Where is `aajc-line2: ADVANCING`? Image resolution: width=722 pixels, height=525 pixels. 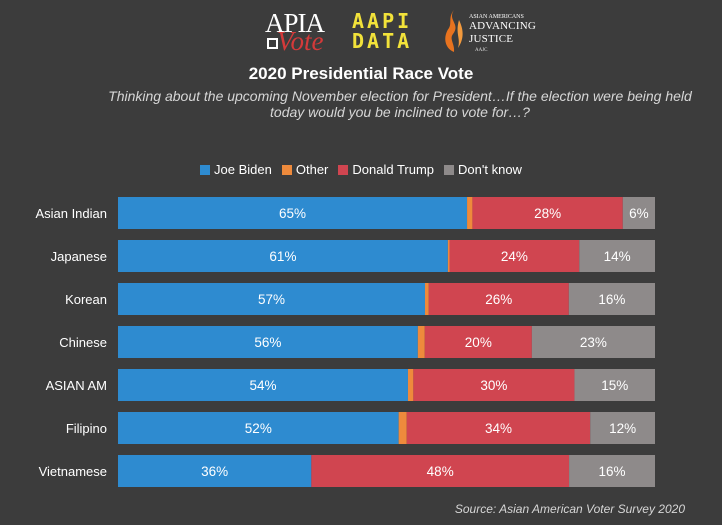 aajc-line2: ADVANCING is located at coordinates (502, 26).